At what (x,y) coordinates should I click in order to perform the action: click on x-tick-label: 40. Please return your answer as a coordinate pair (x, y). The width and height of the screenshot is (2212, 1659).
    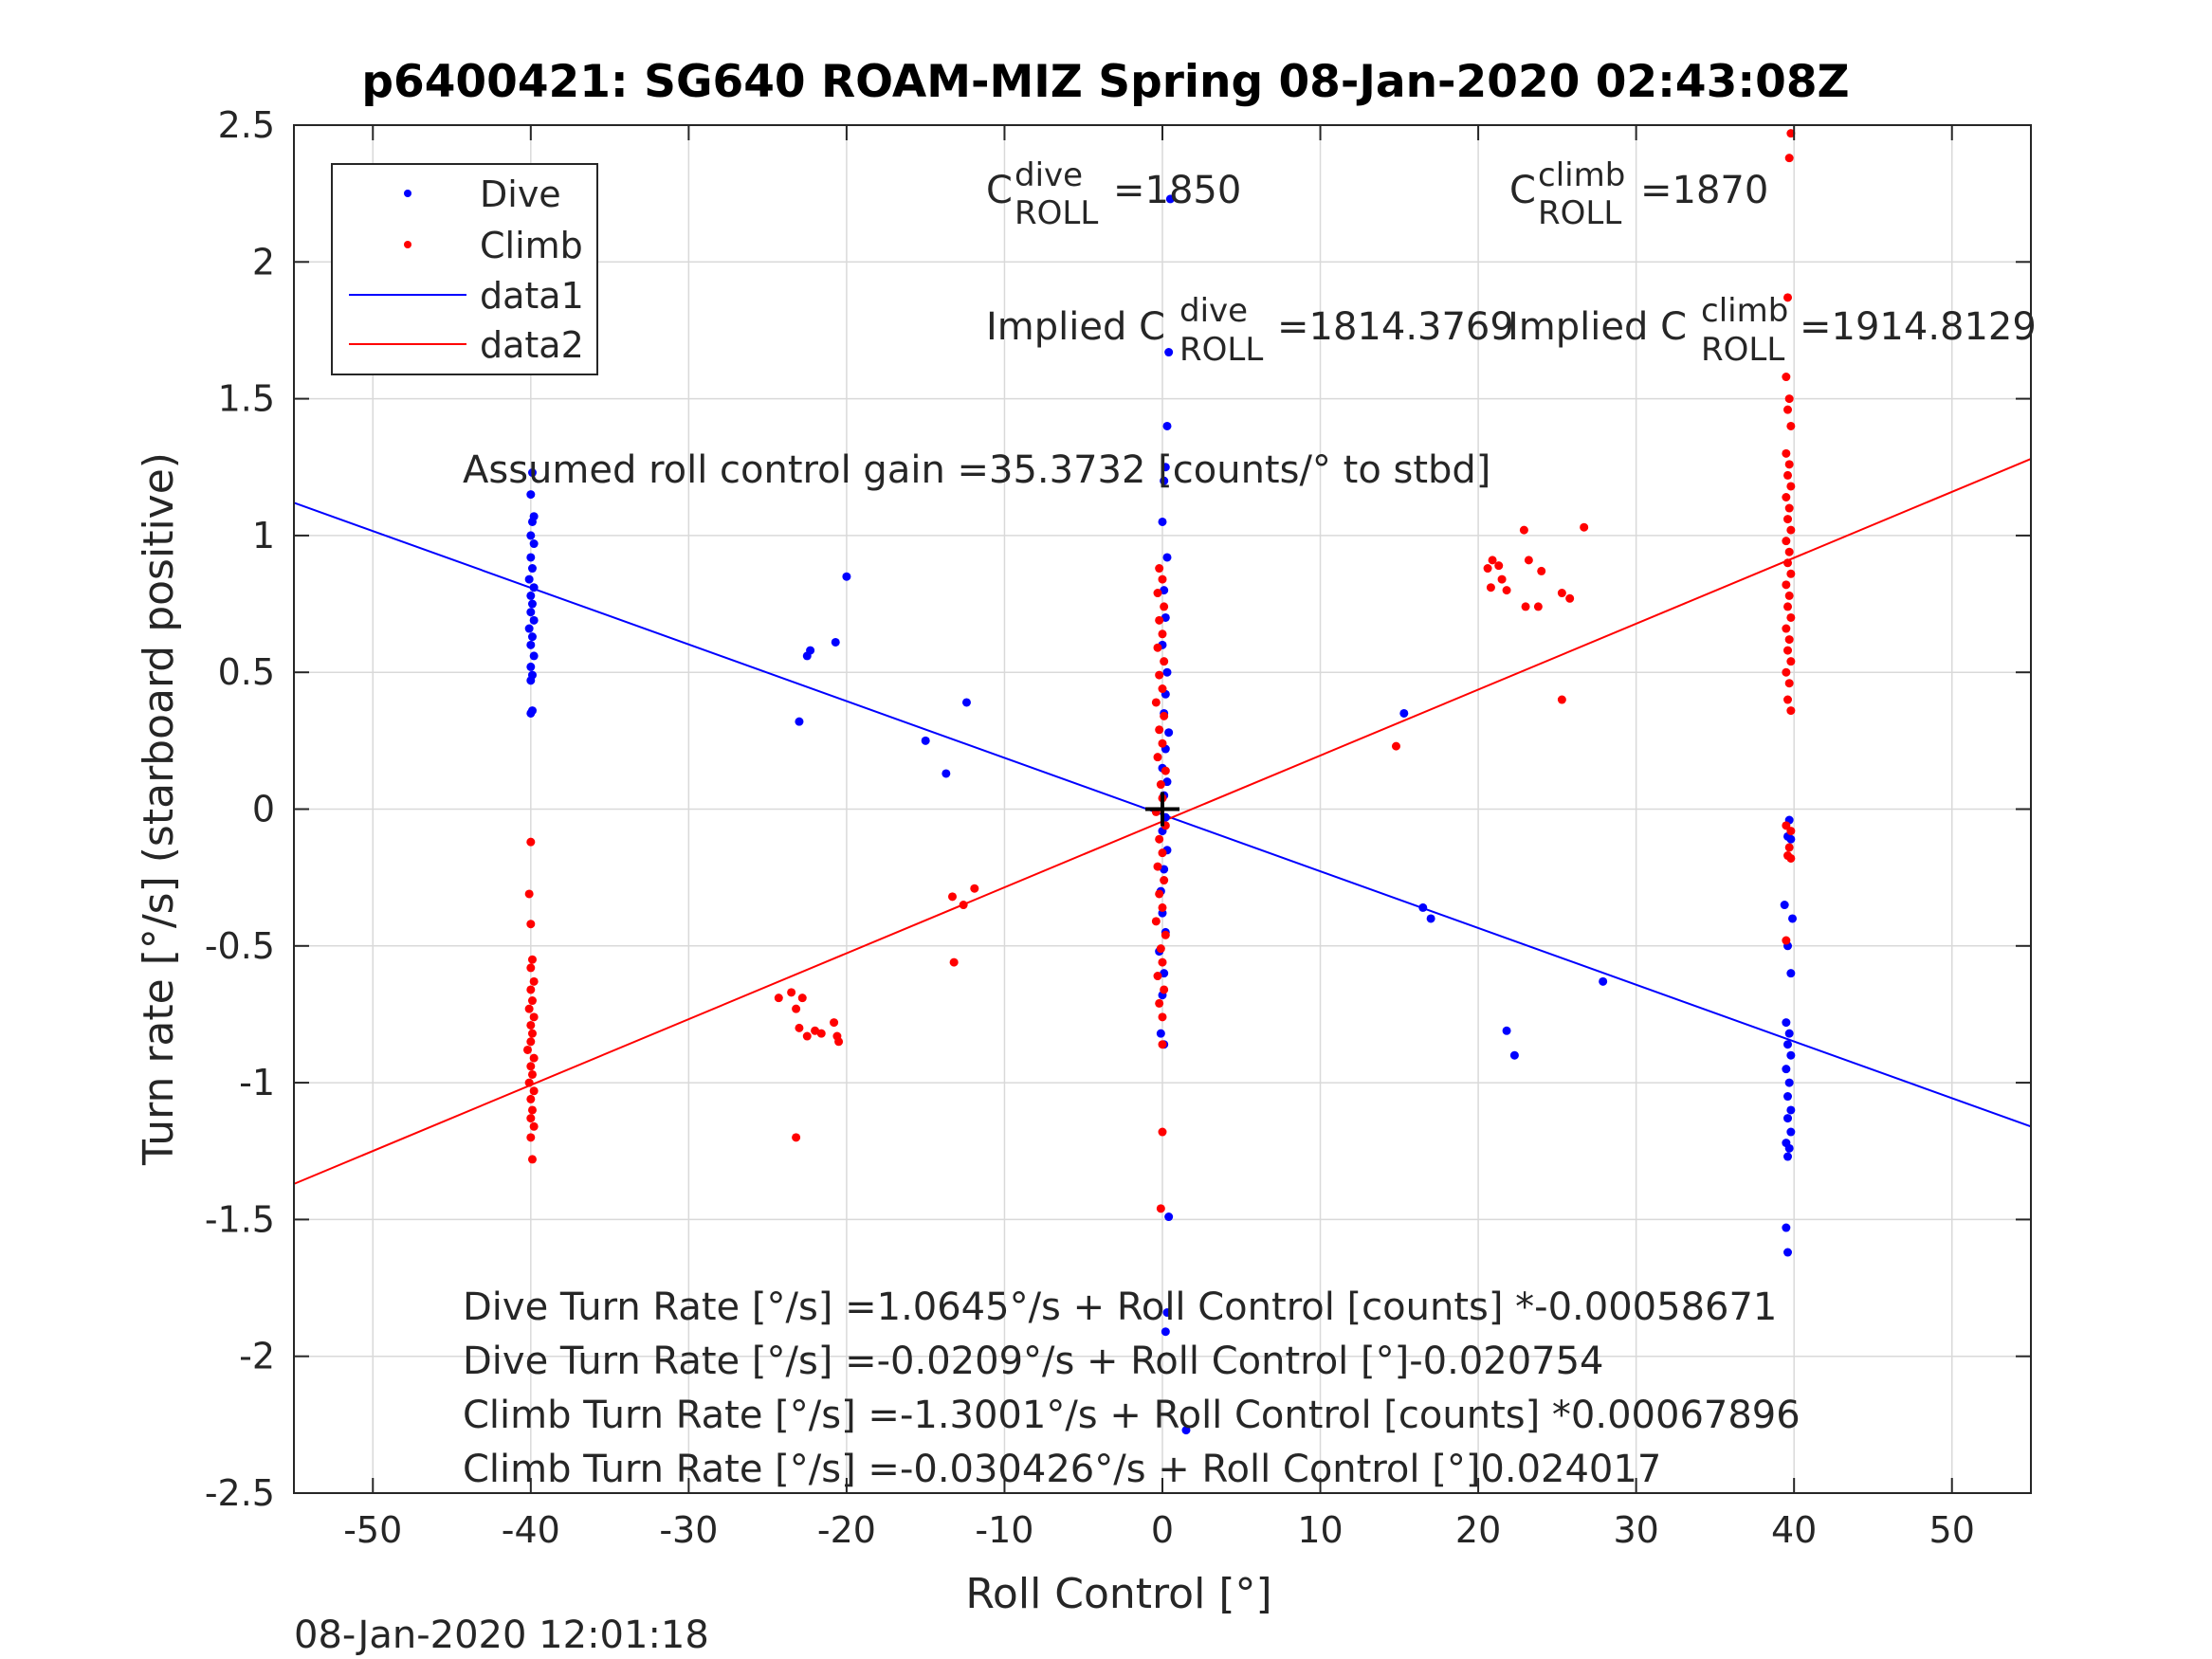
    Looking at the image, I should click on (1794, 1530).